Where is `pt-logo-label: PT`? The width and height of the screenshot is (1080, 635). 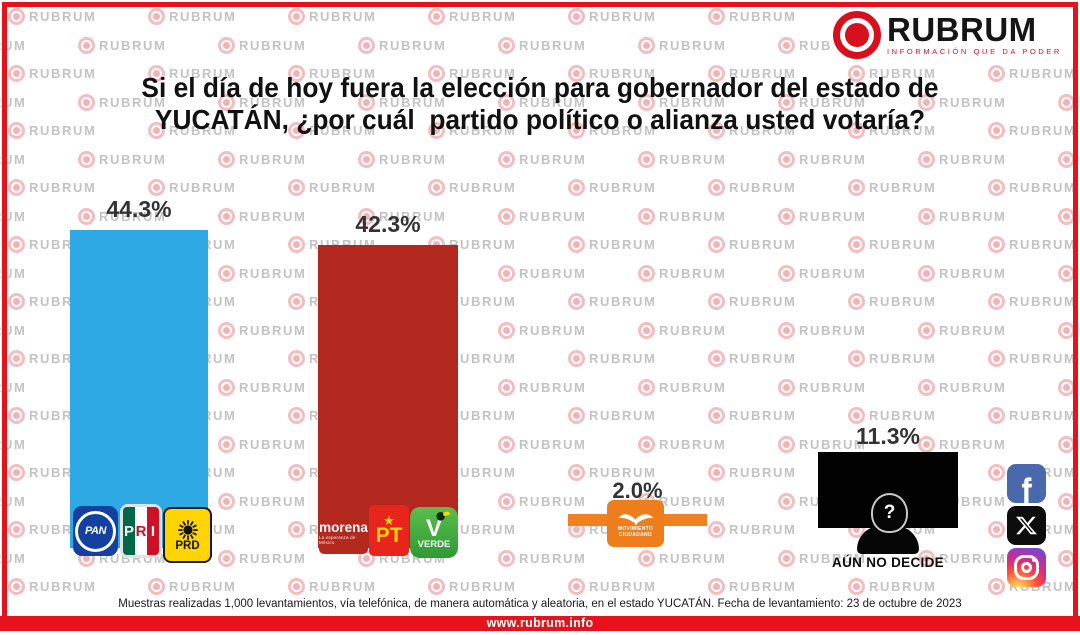
pt-logo-label: PT is located at coordinates (389, 535).